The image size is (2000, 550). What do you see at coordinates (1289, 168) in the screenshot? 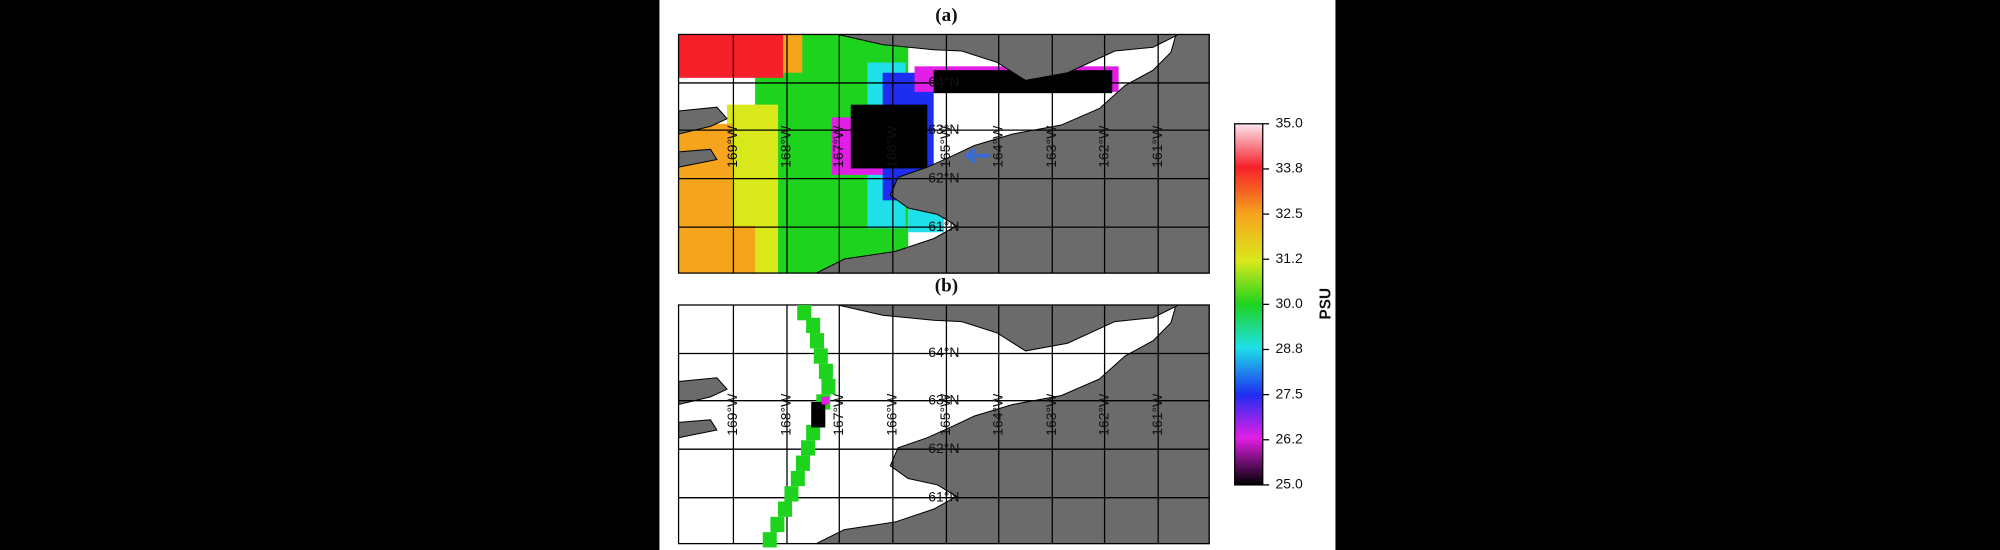
I see `colorbar-tick-label: 33.8` at bounding box center [1289, 168].